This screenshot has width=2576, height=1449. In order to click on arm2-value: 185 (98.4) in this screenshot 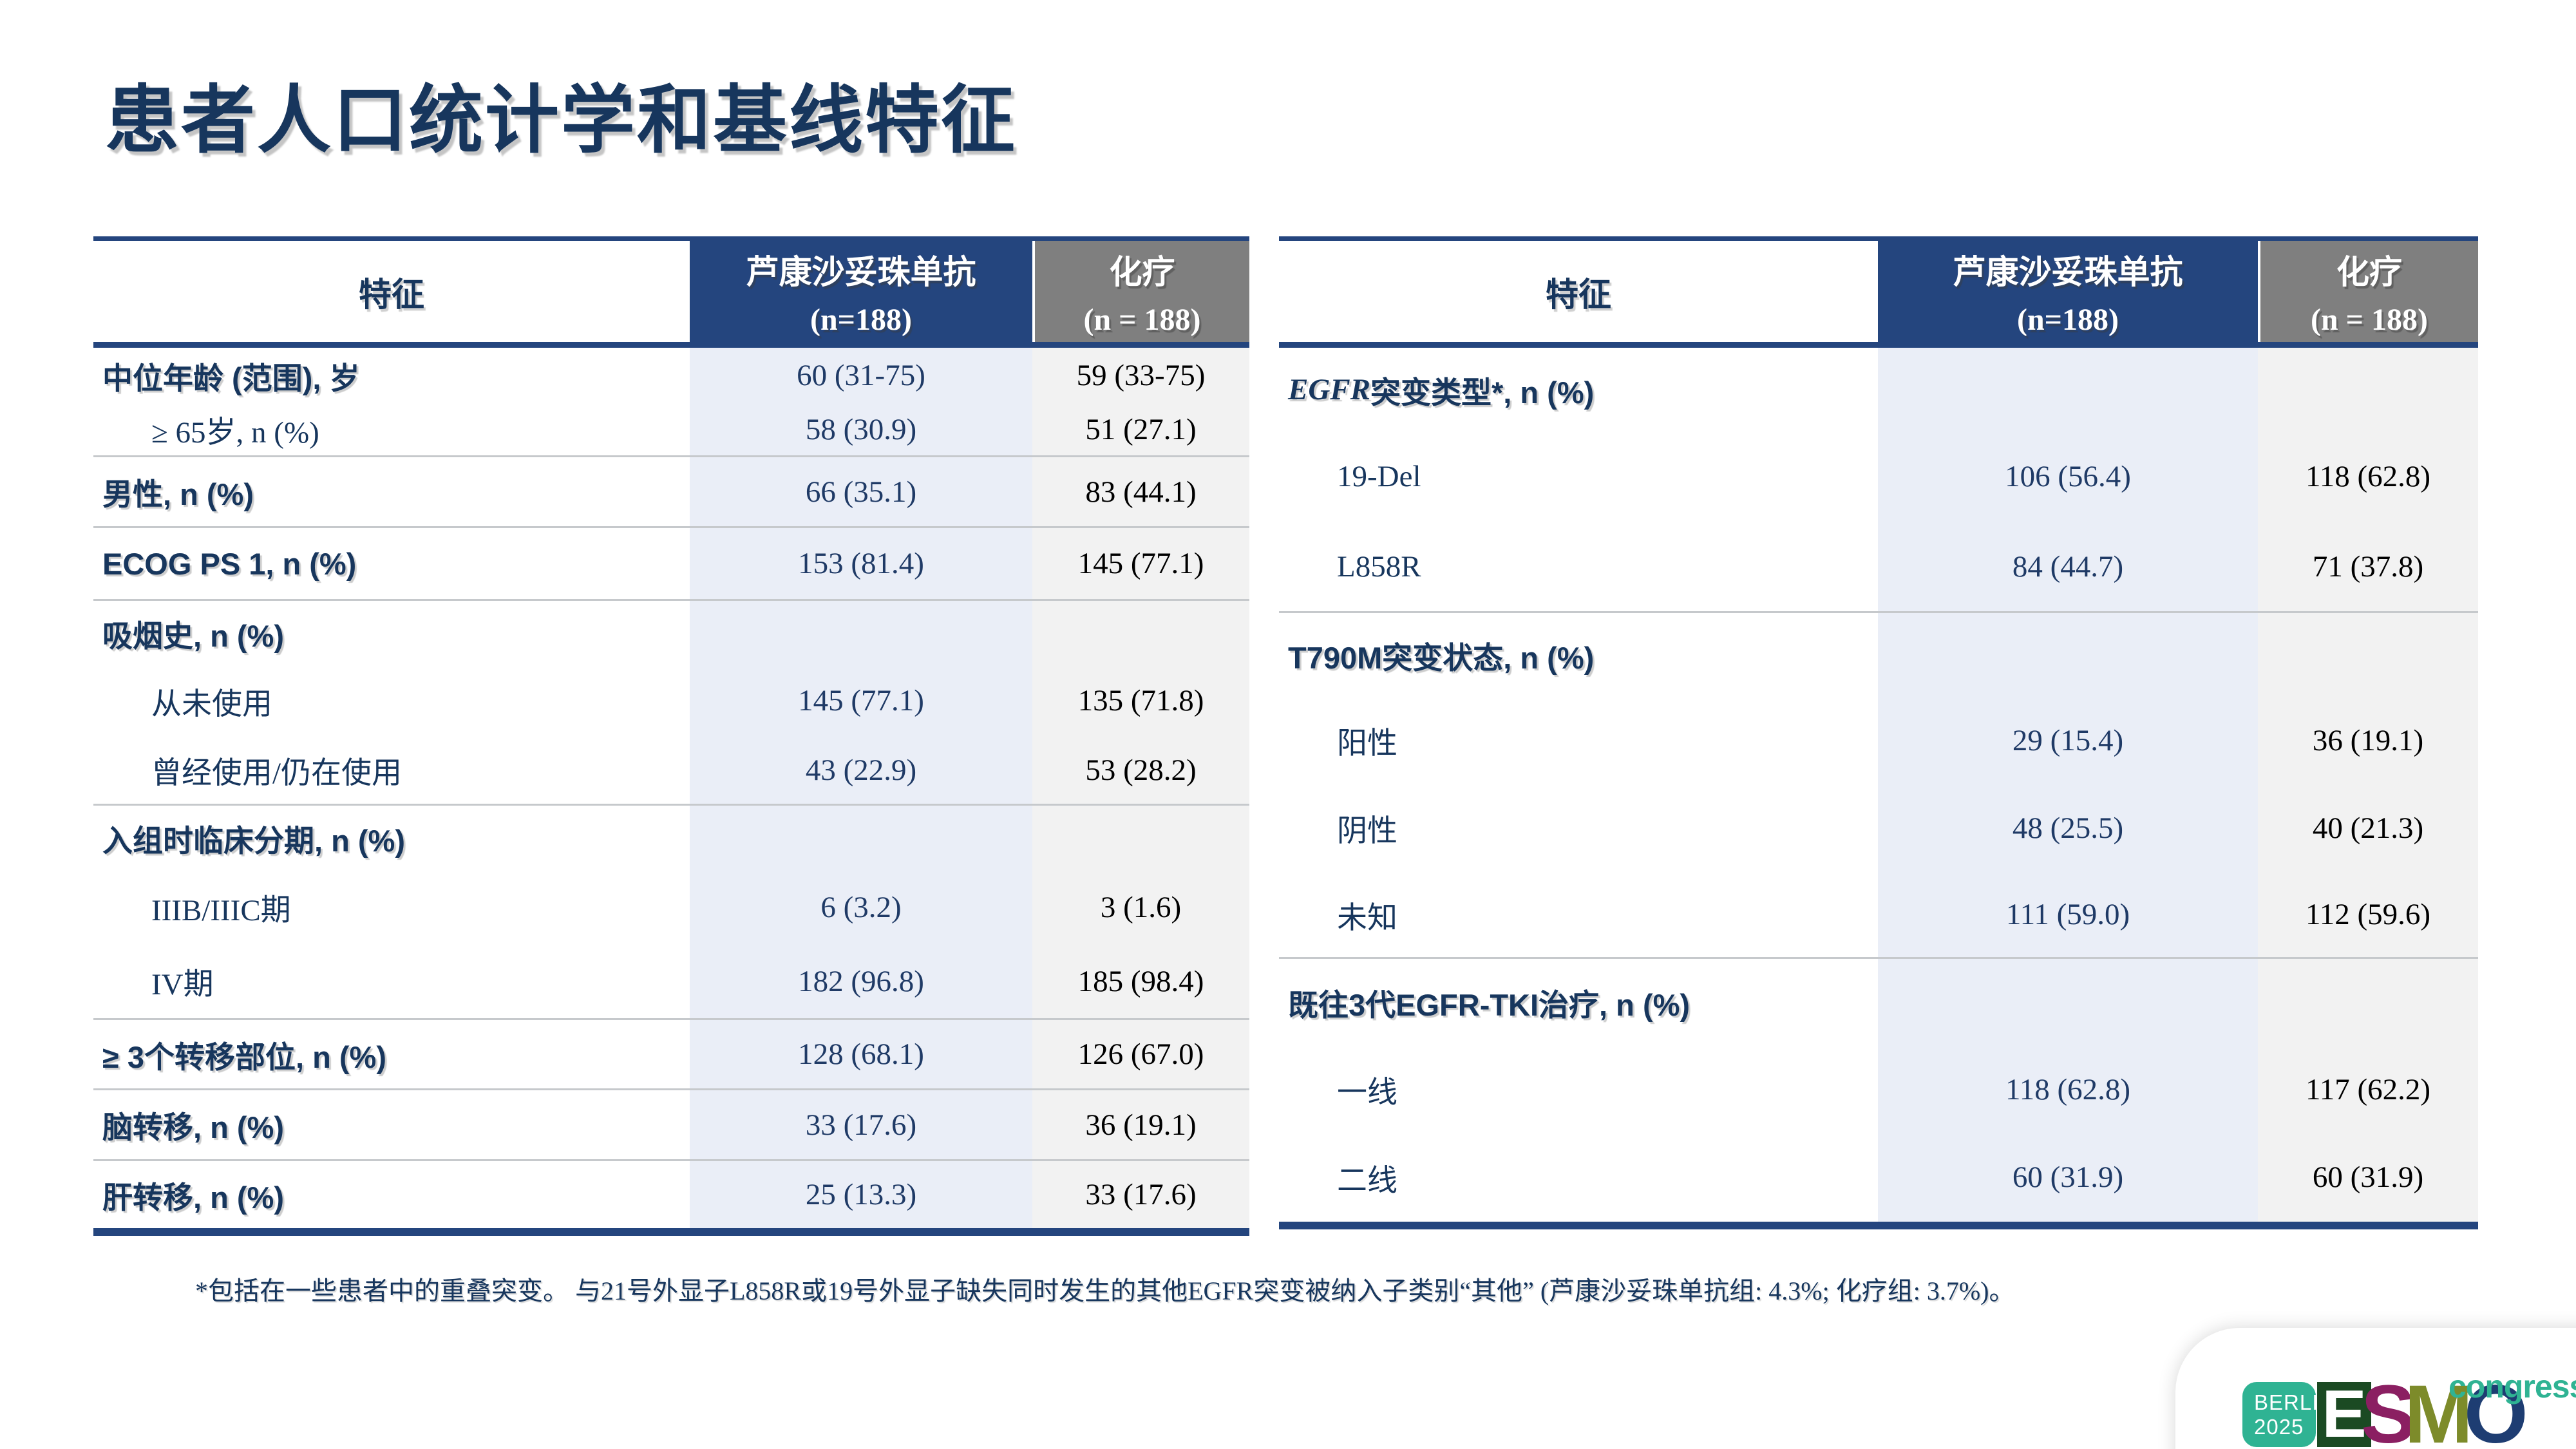, I will do `click(1140, 981)`.